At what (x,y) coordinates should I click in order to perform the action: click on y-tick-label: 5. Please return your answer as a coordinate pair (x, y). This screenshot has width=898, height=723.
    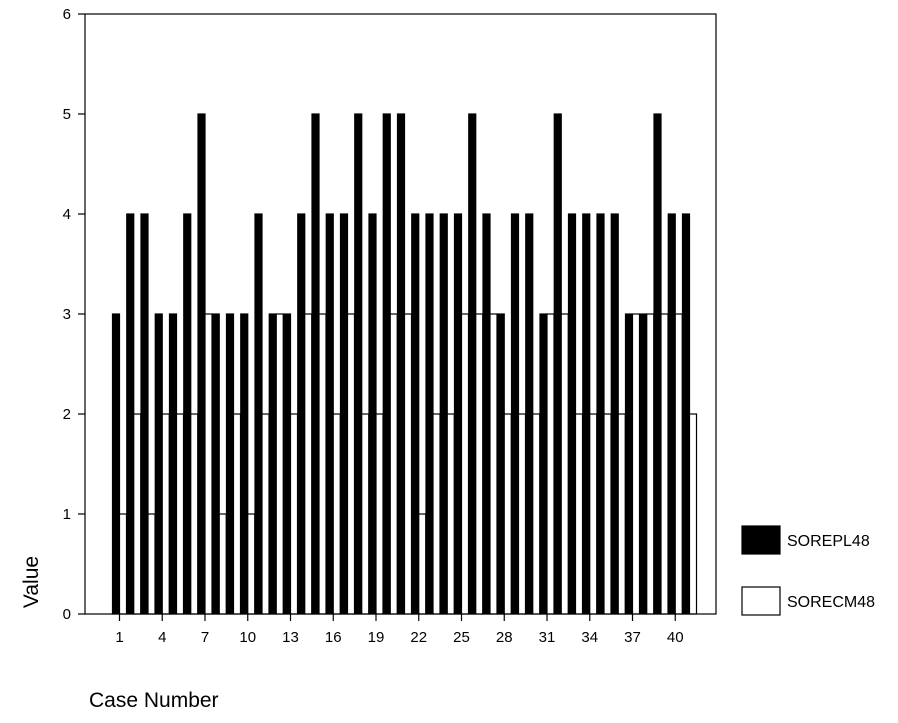
    Looking at the image, I should click on (67, 114).